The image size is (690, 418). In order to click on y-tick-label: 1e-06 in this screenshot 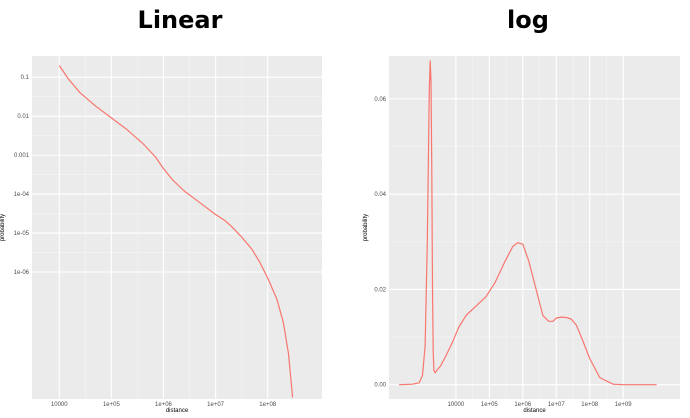, I will do `click(22, 273)`.